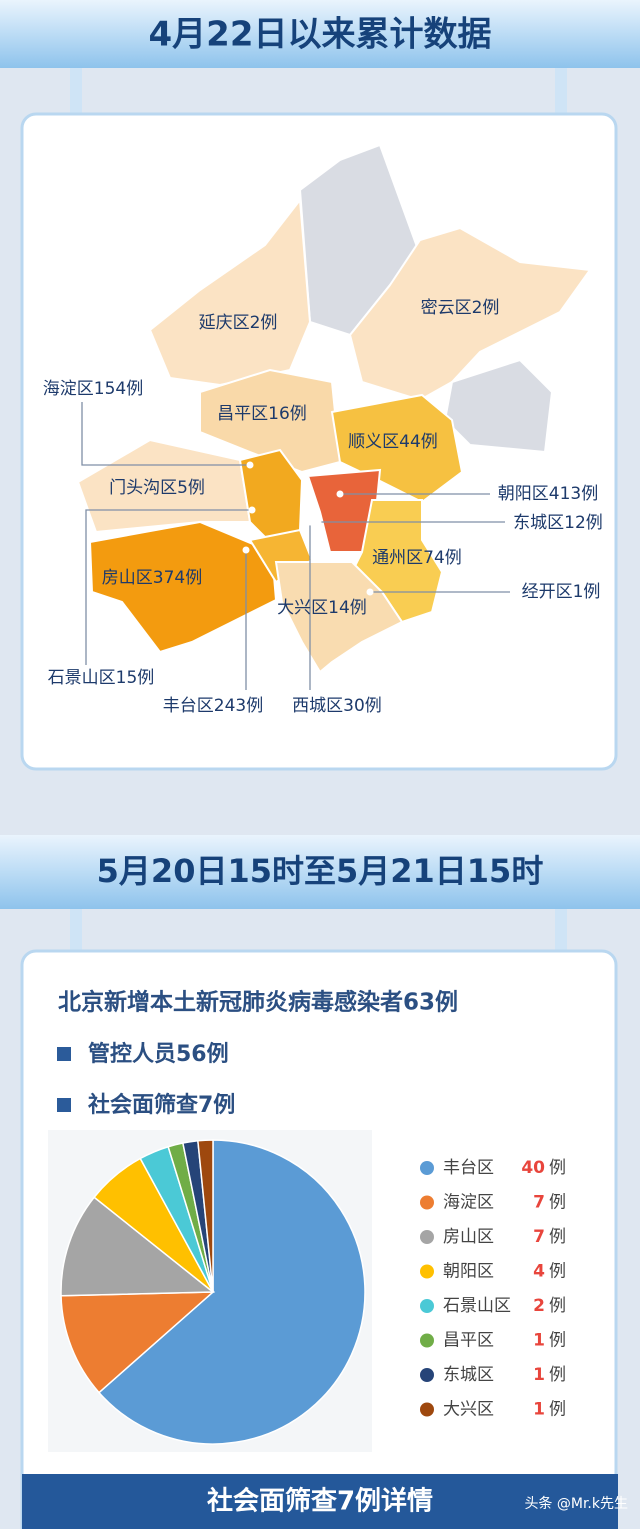  What do you see at coordinates (533, 1168) in the screenshot?
I see `legend-value: 40` at bounding box center [533, 1168].